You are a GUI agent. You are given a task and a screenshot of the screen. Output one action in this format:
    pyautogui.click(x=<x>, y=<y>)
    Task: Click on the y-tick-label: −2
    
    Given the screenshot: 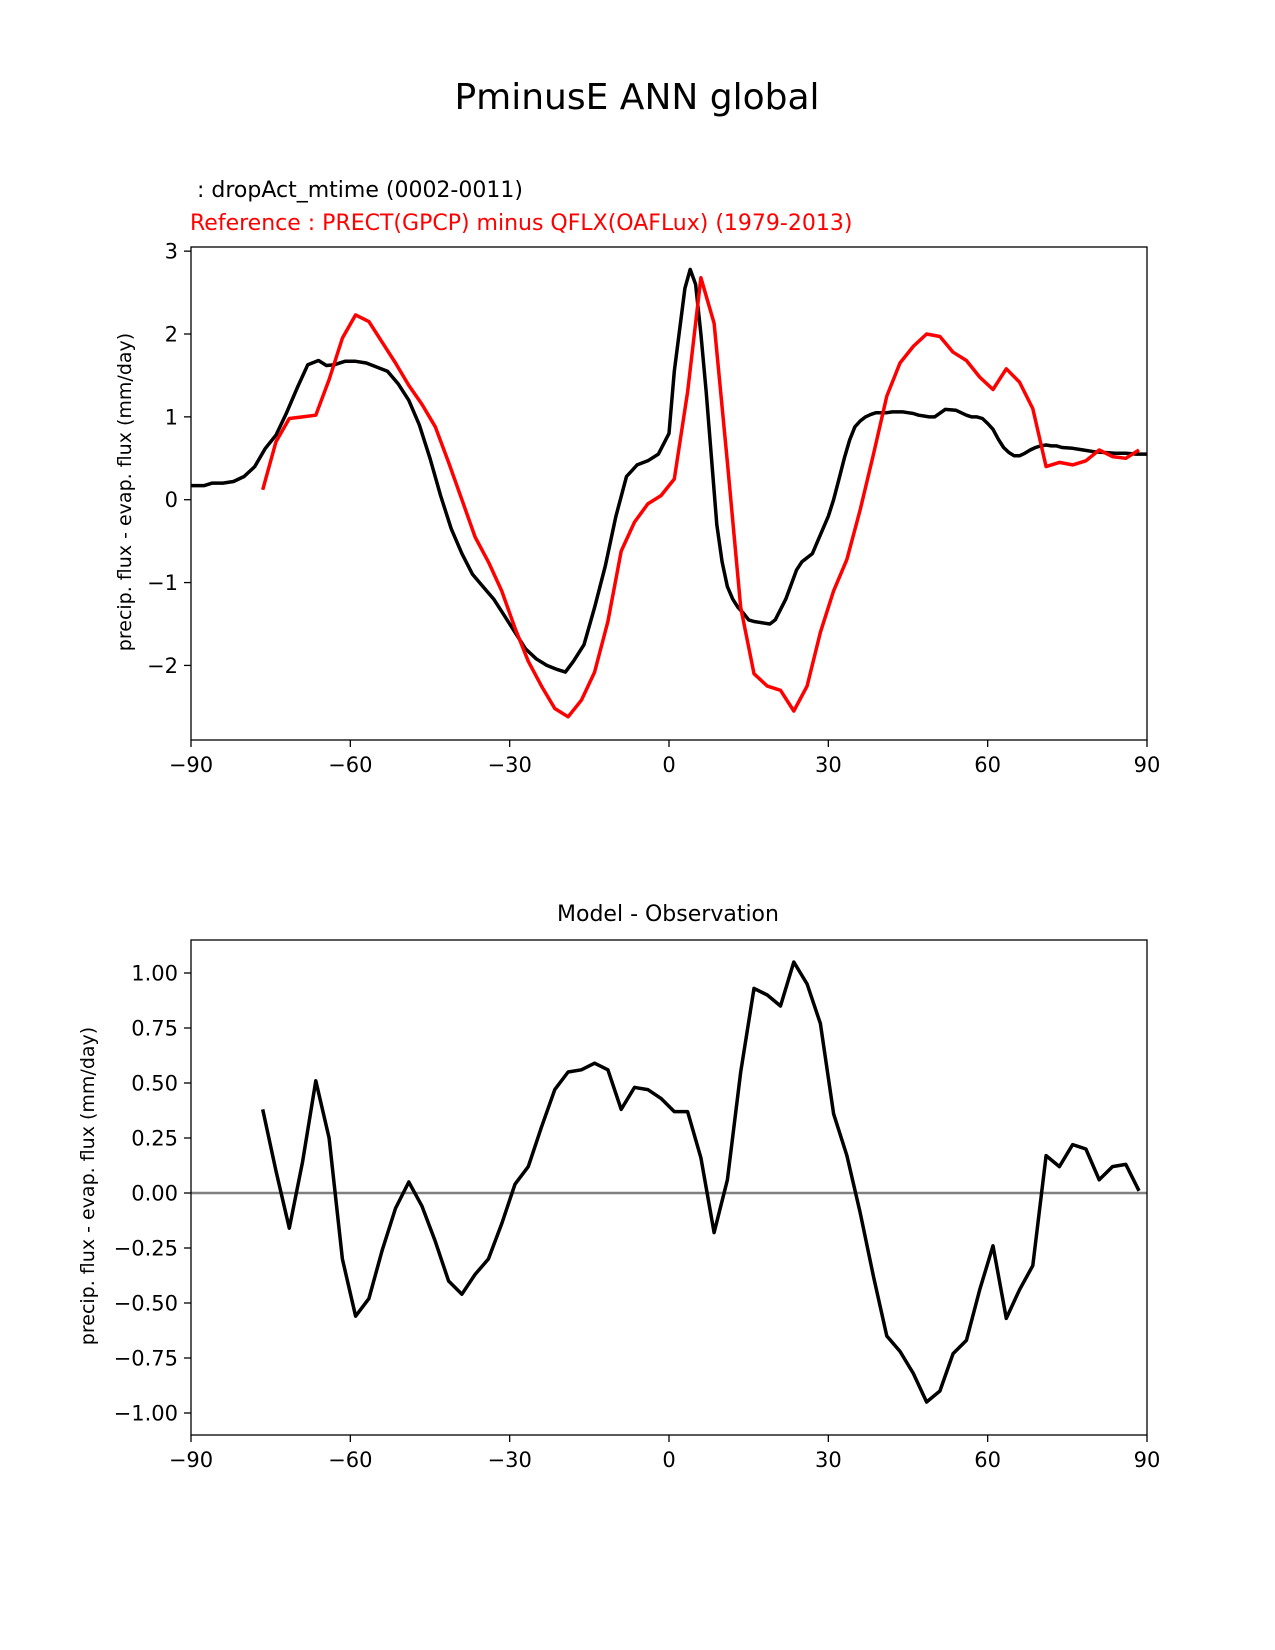 What is the action you would take?
    pyautogui.click(x=162, y=666)
    